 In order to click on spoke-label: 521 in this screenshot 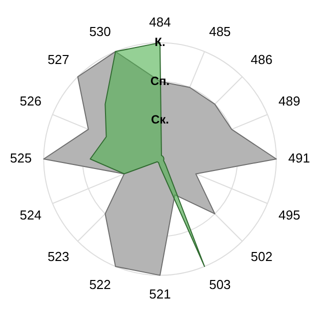, I will do `click(160, 294)`.